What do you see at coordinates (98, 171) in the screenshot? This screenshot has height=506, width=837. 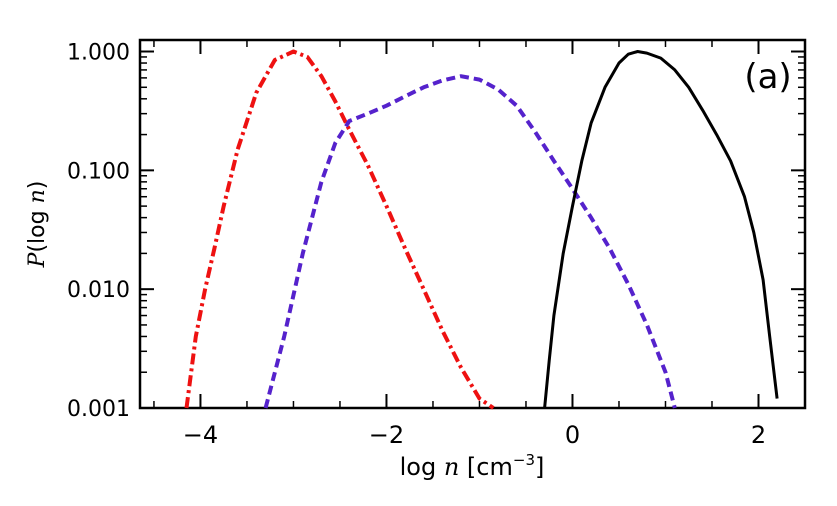 I see `y-tick-label: 0.100` at bounding box center [98, 171].